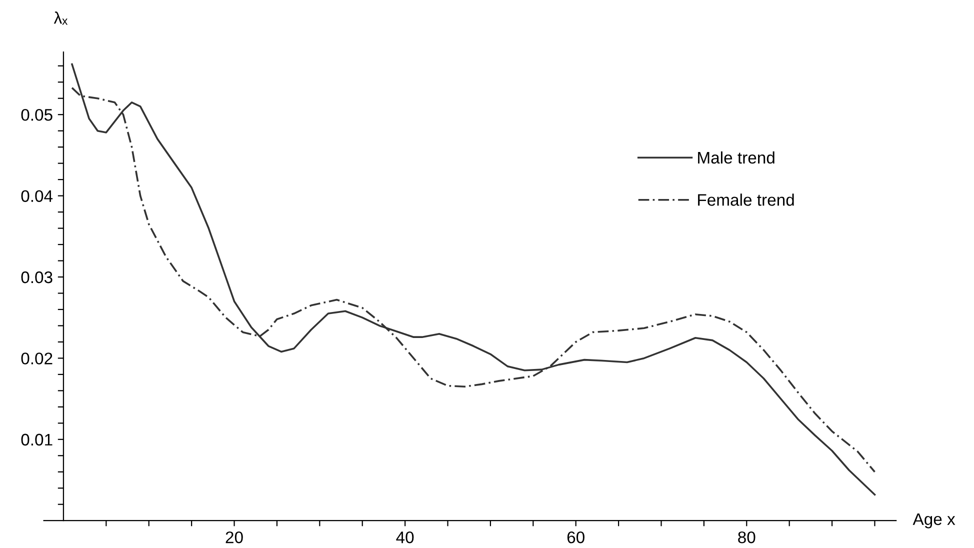 This screenshot has width=974, height=548. Describe the element at coordinates (61, 18) in the screenshot. I see `y-axis-title: λₓ` at that location.